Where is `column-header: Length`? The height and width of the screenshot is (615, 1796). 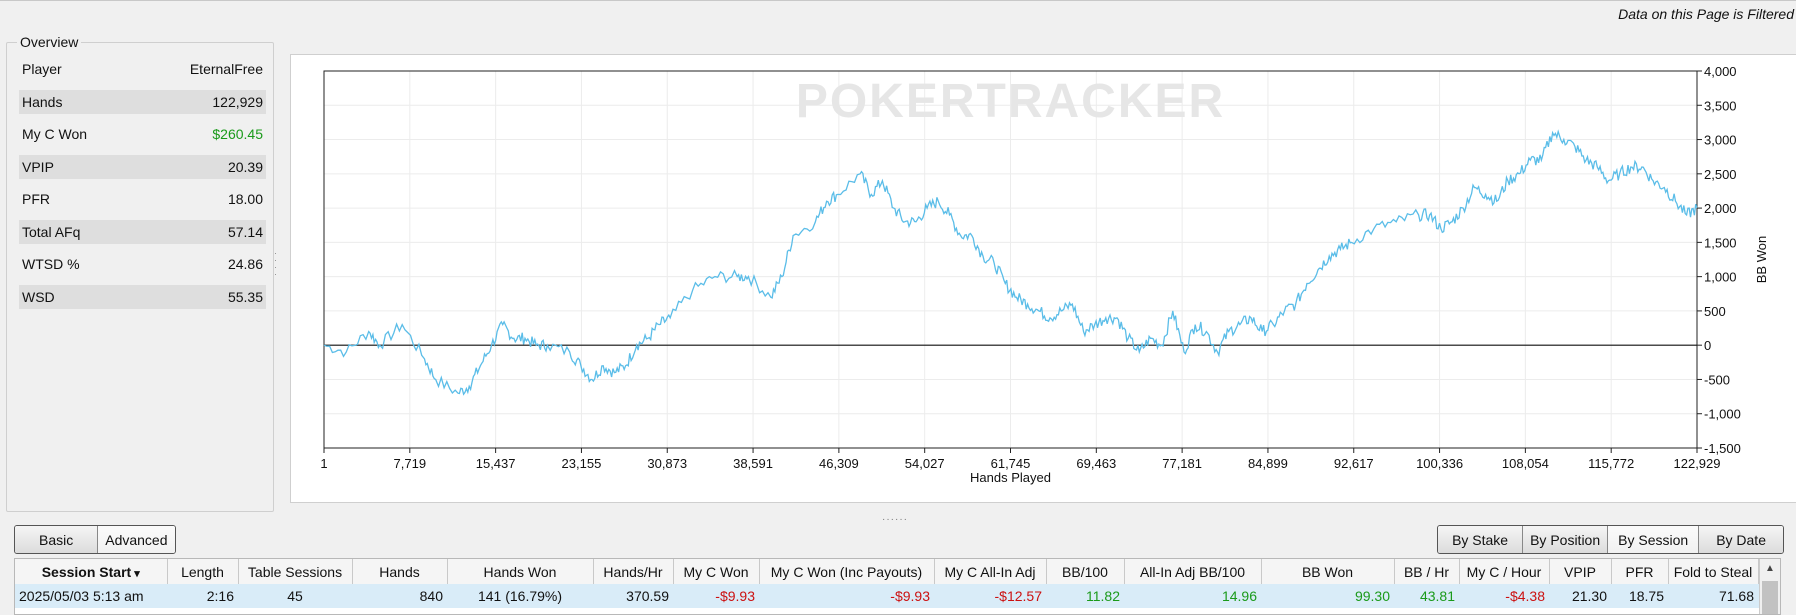 column-header: Length is located at coordinates (203, 571).